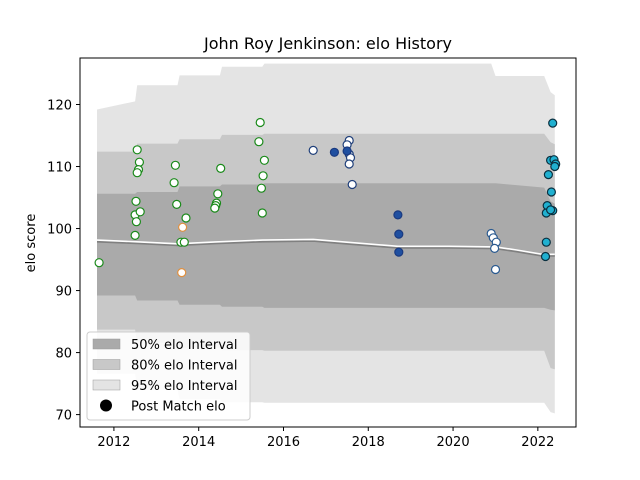 Image resolution: width=640 pixels, height=480 pixels. Describe the element at coordinates (184, 345) in the screenshot. I see `legend-label-0: 50% elo Interval` at that location.